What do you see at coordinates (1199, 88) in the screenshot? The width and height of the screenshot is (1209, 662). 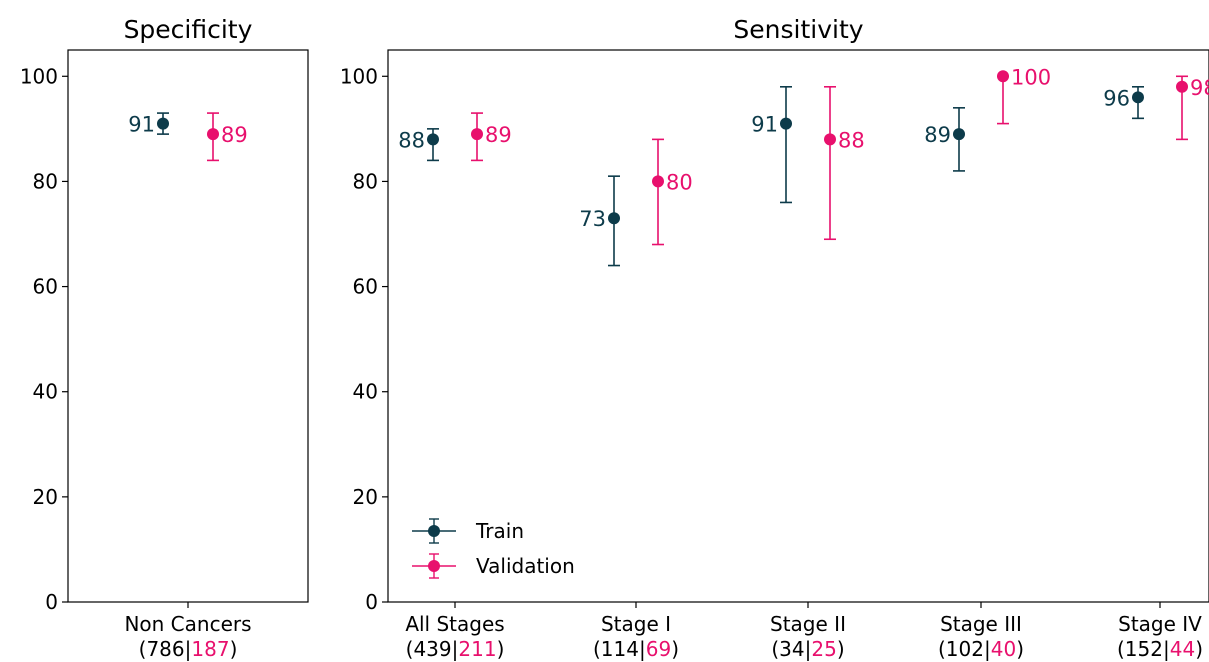 I see `data-label: 98` at bounding box center [1199, 88].